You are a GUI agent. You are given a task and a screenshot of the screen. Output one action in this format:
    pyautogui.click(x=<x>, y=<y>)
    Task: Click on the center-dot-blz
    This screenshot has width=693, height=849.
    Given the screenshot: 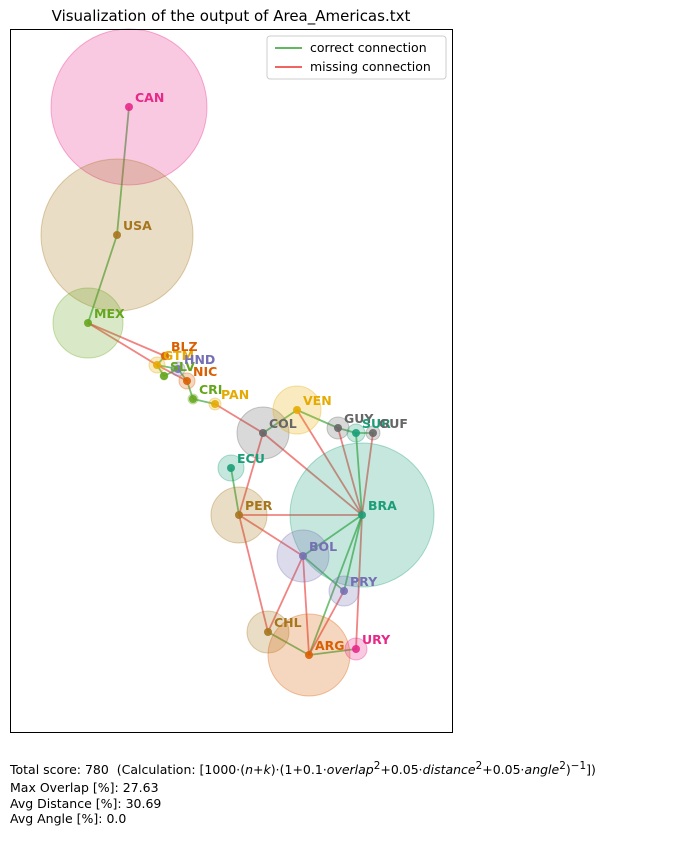 What is the action you would take?
    pyautogui.click(x=165, y=356)
    